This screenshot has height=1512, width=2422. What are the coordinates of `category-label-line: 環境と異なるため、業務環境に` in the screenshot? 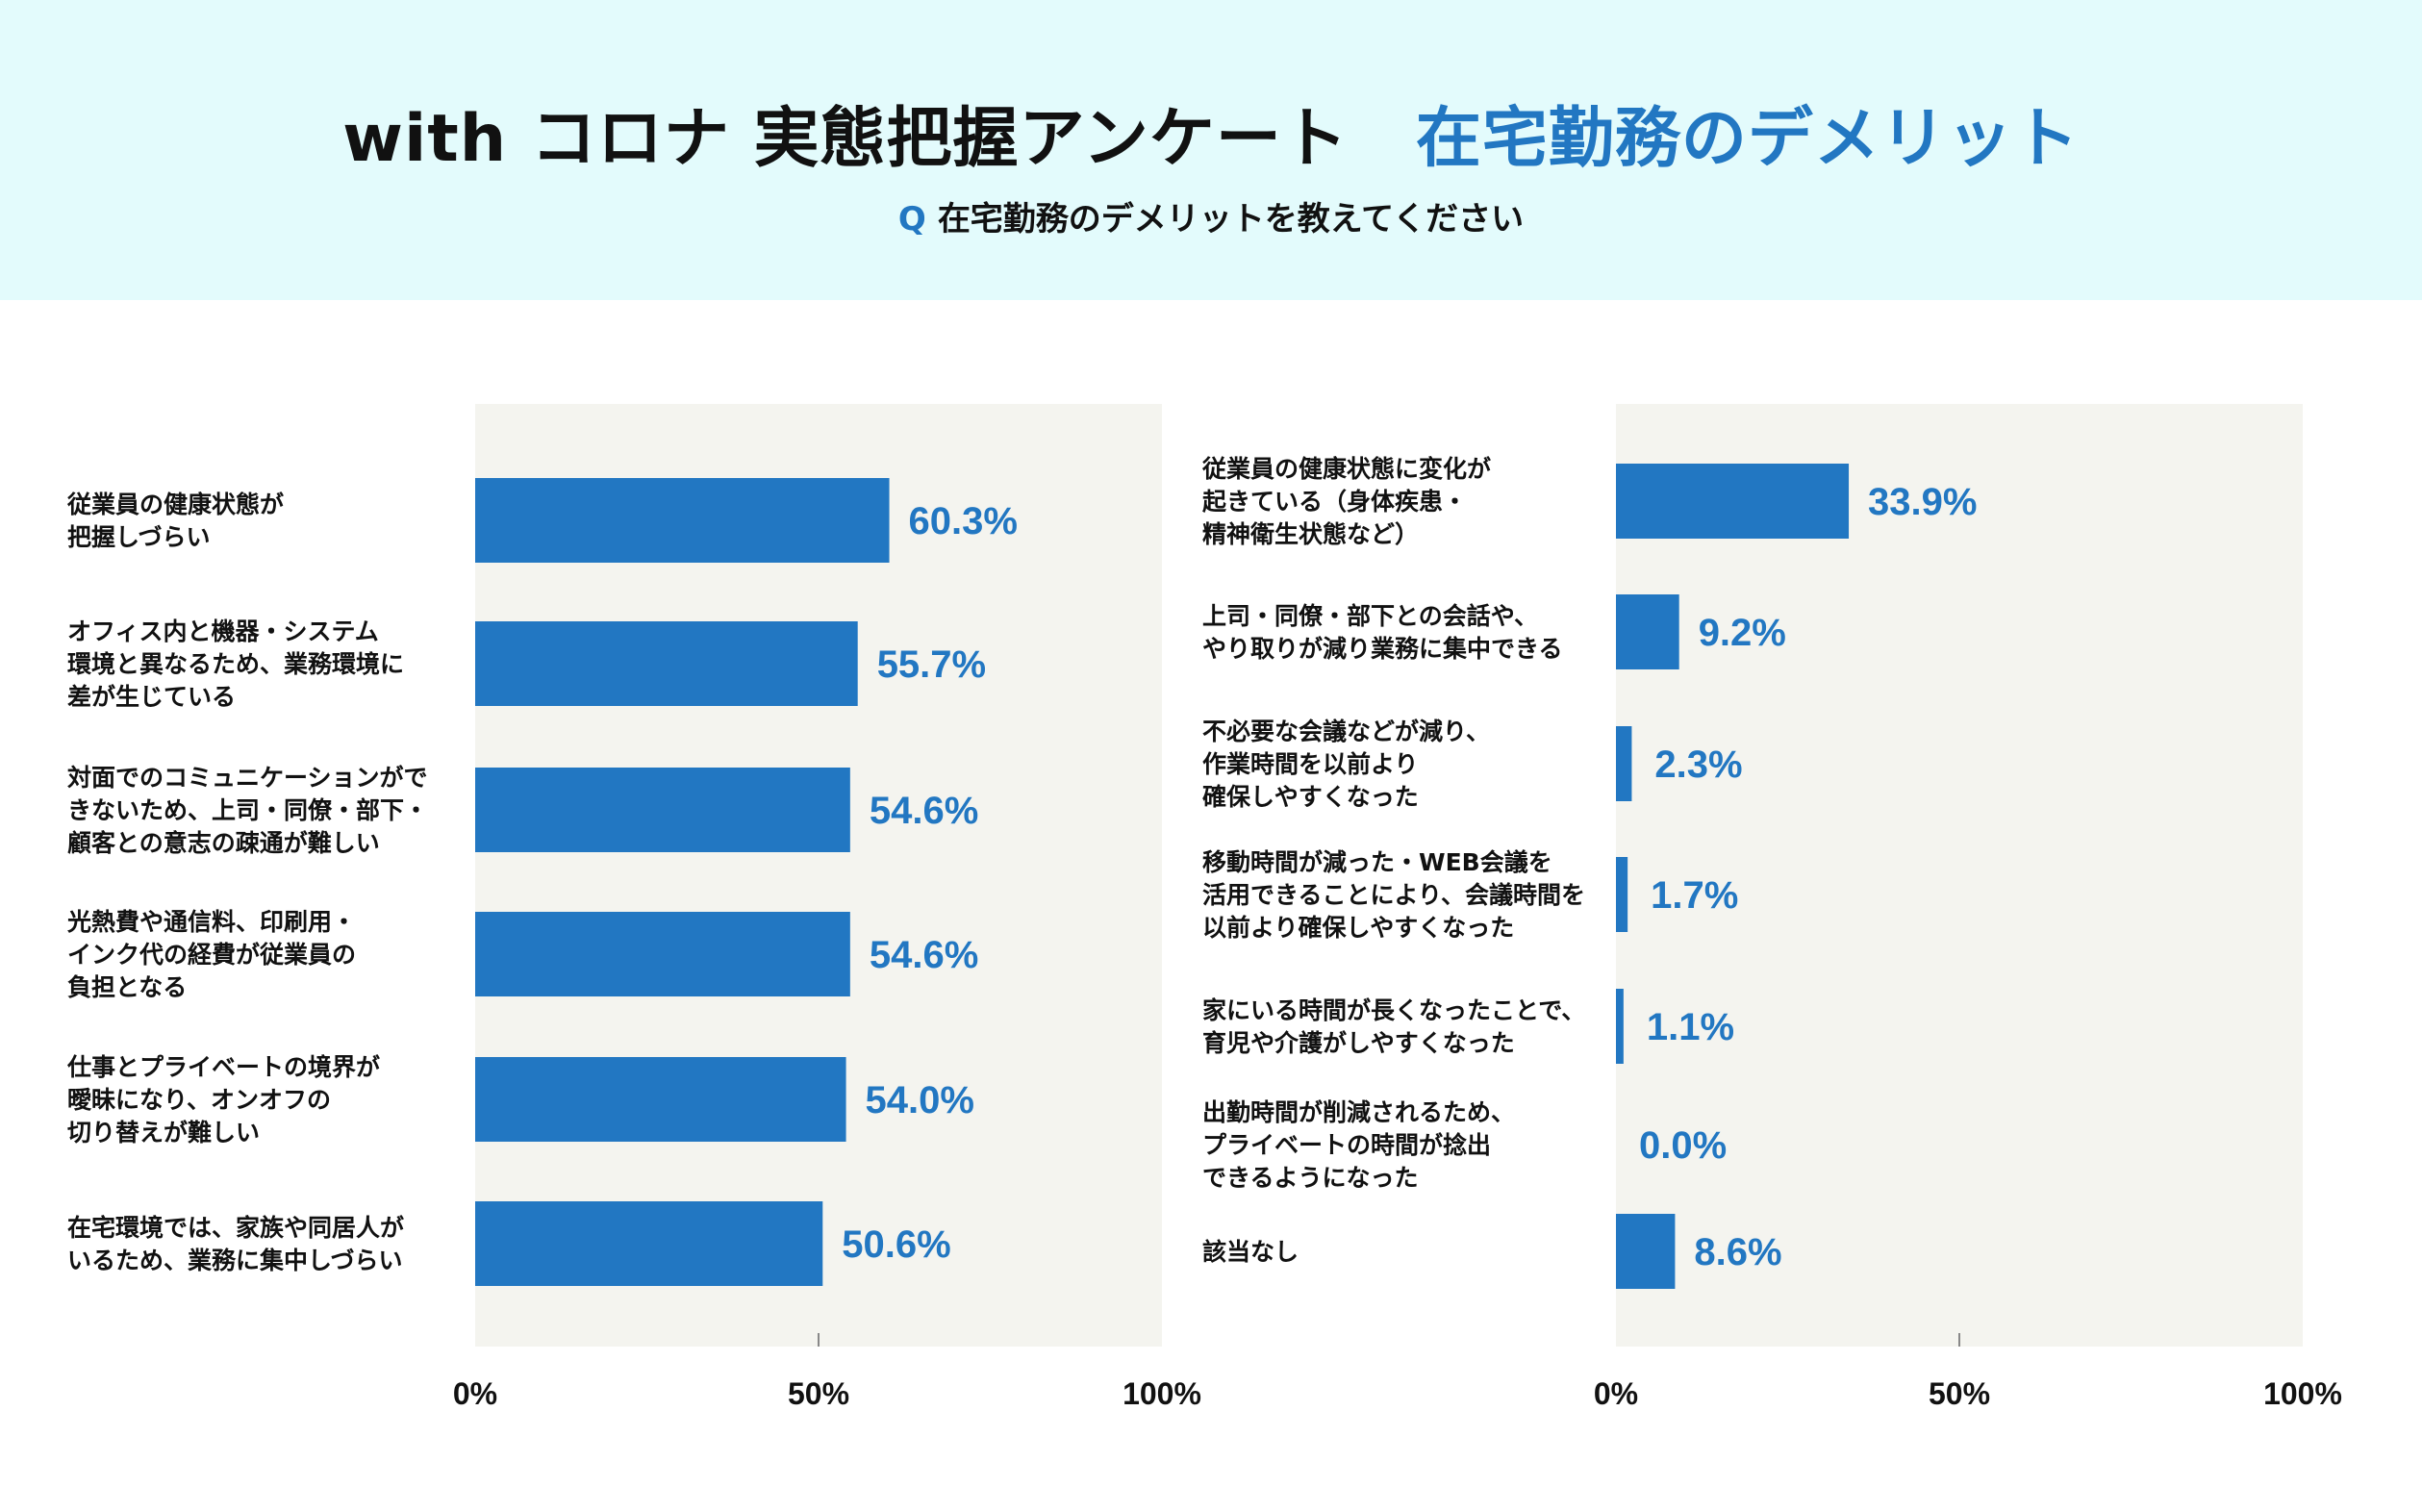 It's located at (235, 664).